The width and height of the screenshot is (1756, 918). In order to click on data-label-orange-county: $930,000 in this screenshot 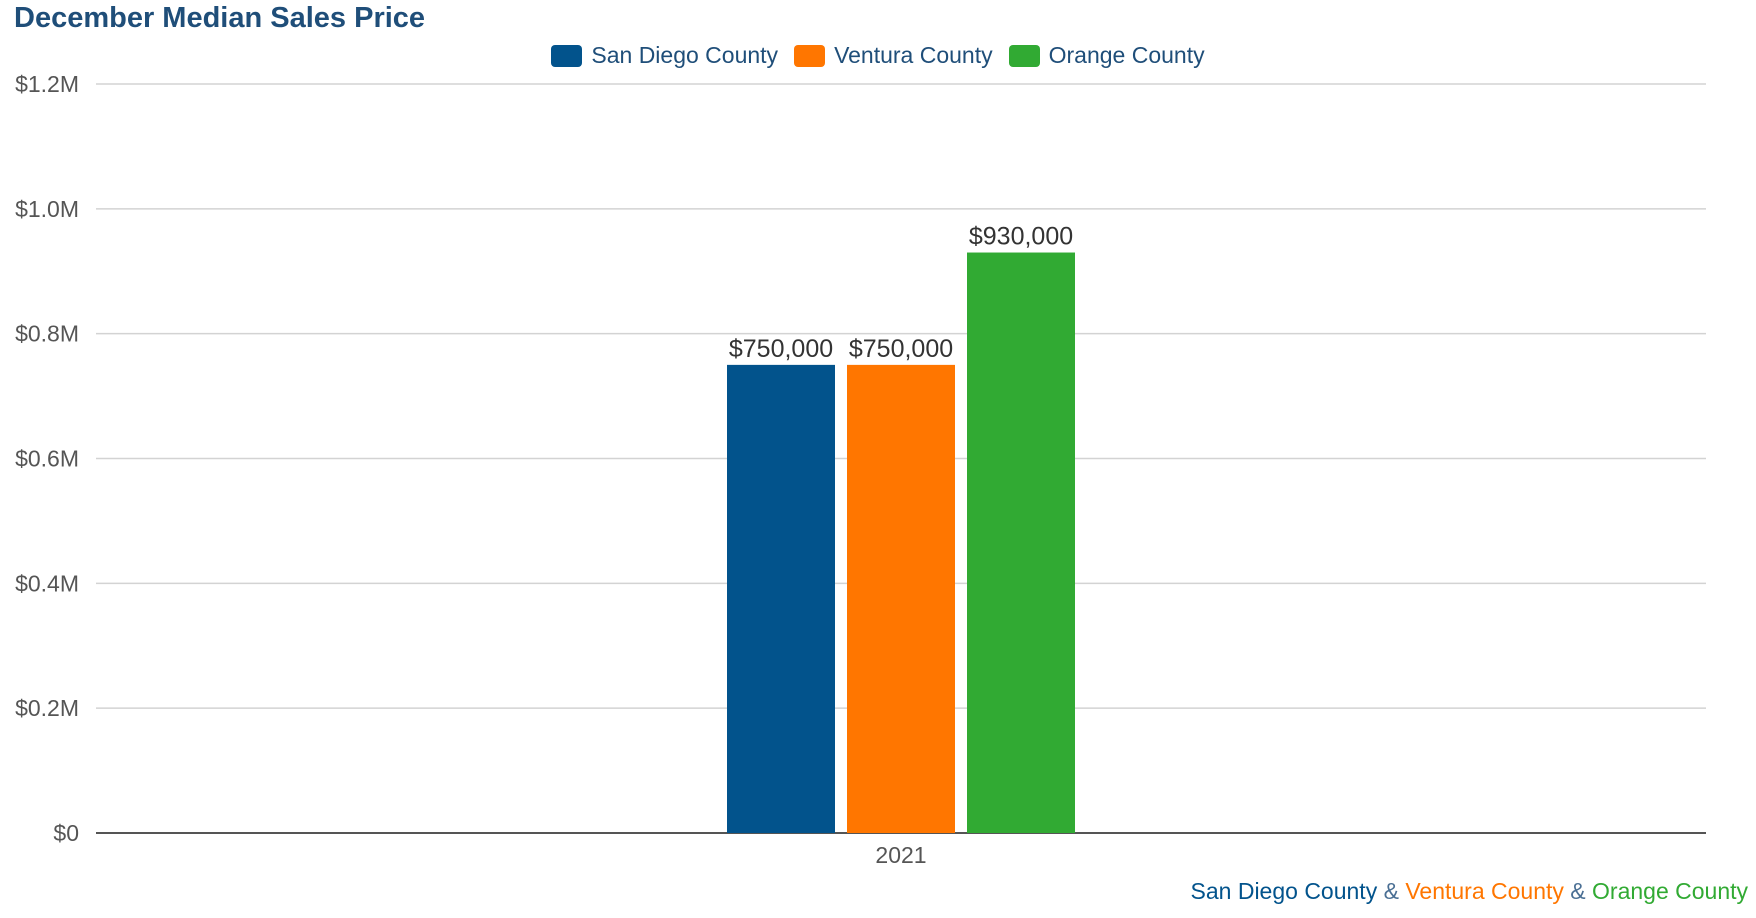, I will do `click(1021, 237)`.